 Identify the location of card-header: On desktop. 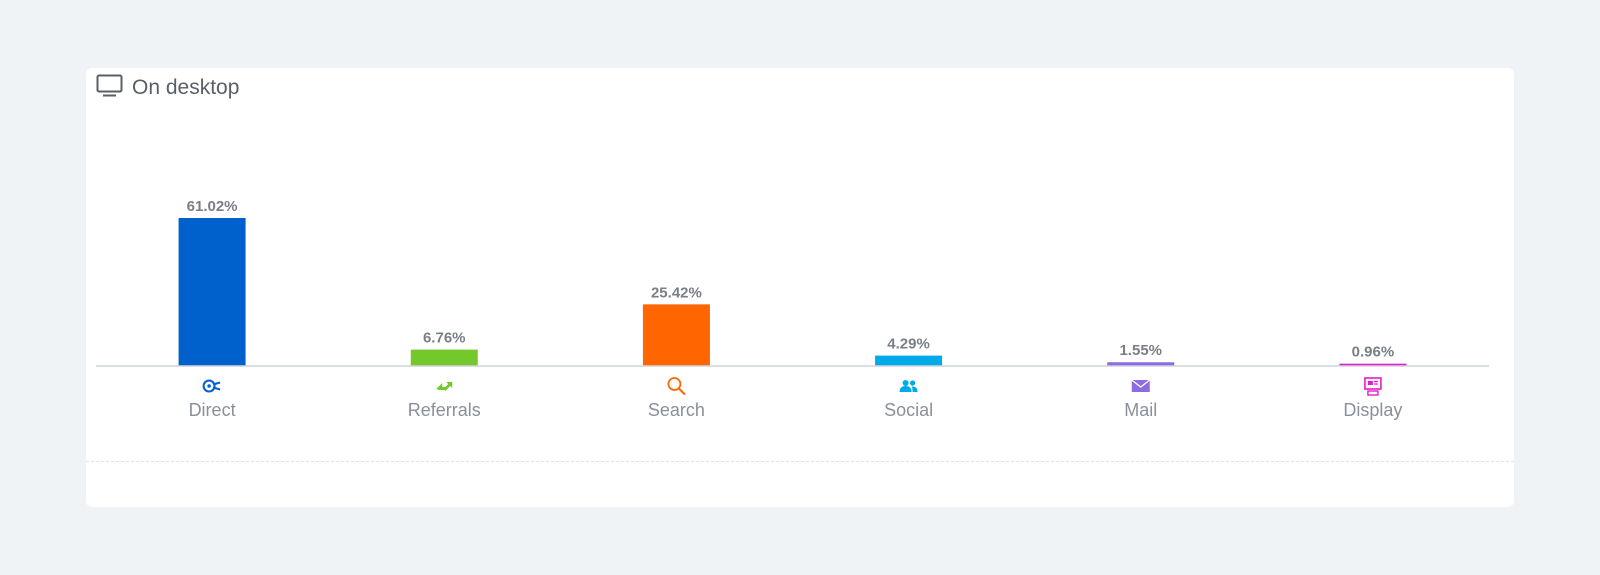
(167, 88).